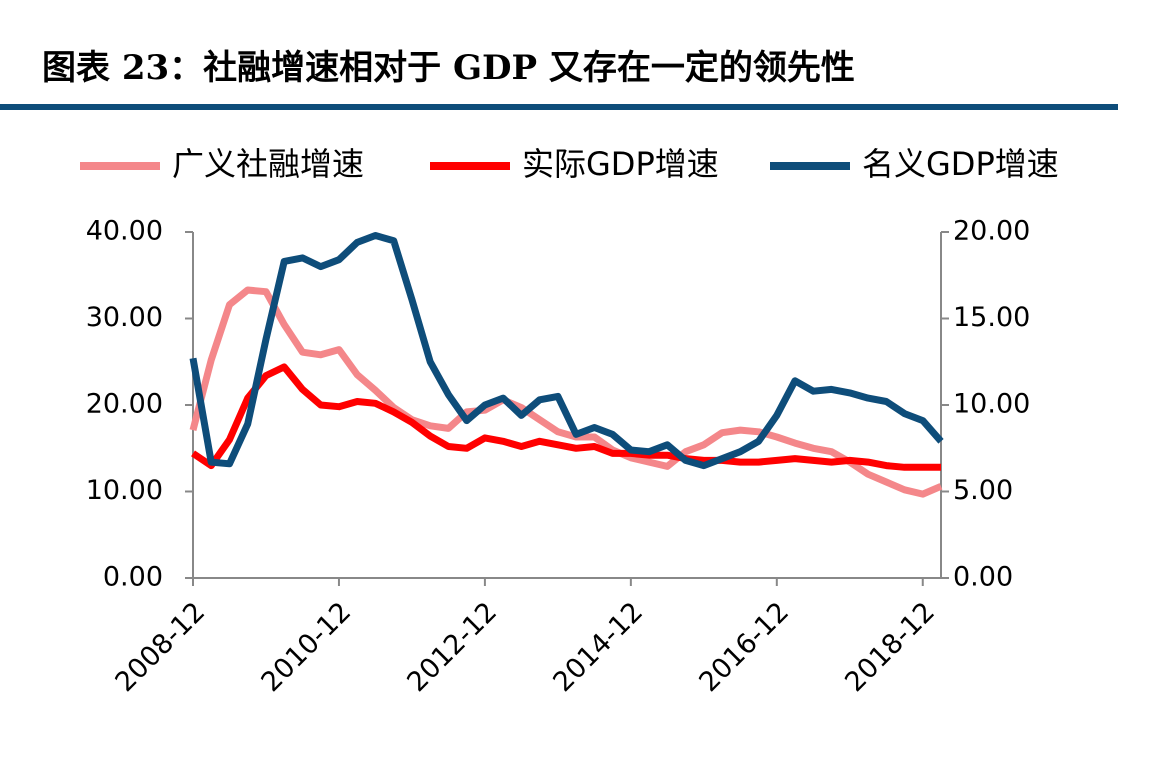  Describe the element at coordinates (161, 647) in the screenshot. I see `x-tick-label: 2008-12` at that location.